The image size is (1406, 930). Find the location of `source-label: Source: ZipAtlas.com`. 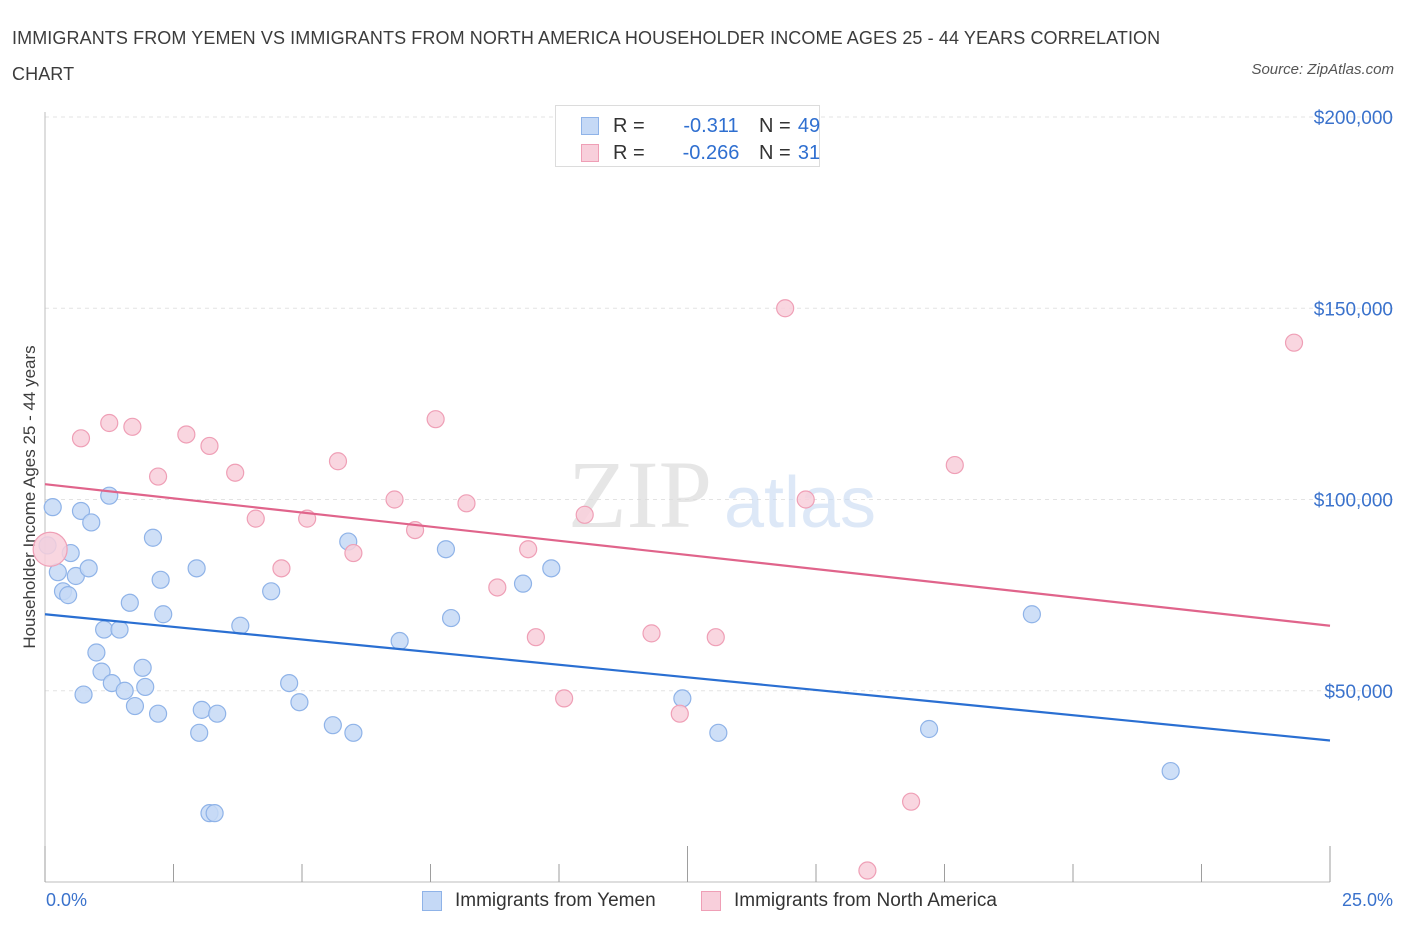

source-label: Source: ZipAtlas.com is located at coordinates (1322, 69).